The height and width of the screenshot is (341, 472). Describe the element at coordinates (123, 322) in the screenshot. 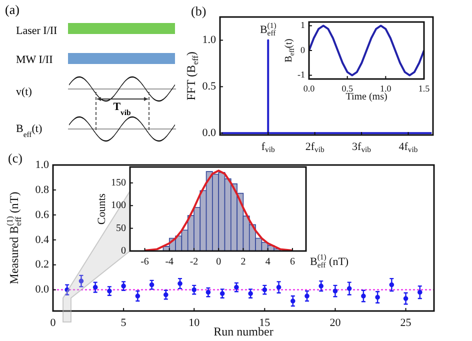

I see `x-tick-label: 5` at that location.